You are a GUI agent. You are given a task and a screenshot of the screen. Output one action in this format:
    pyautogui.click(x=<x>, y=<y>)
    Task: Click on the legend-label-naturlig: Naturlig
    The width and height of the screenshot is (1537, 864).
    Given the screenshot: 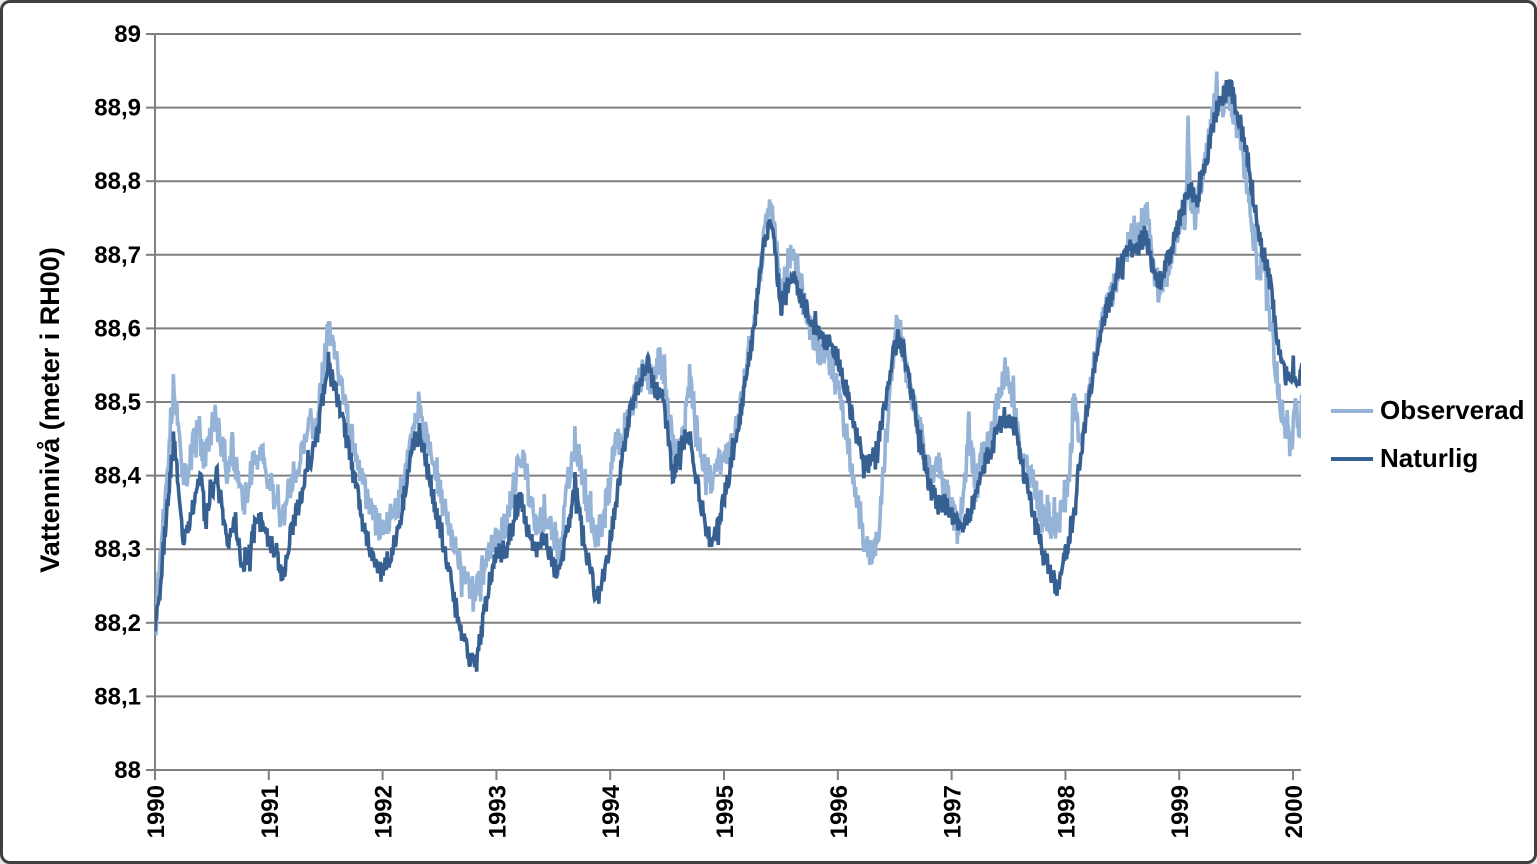 What is the action you would take?
    pyautogui.click(x=1429, y=458)
    